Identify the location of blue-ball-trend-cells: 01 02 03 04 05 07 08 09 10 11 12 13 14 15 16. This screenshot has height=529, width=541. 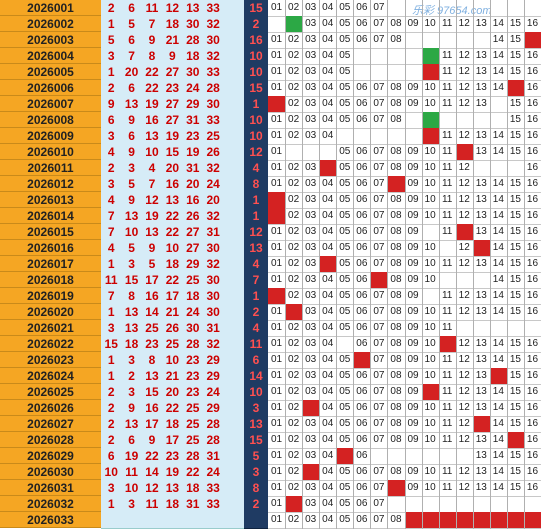
(404, 360).